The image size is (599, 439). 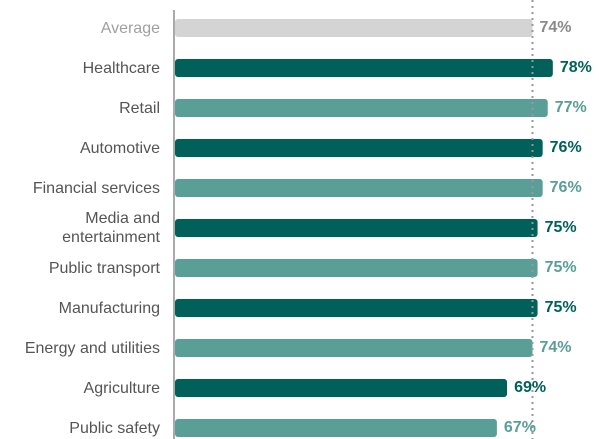 I want to click on value-label: 77%, so click(x=570, y=107).